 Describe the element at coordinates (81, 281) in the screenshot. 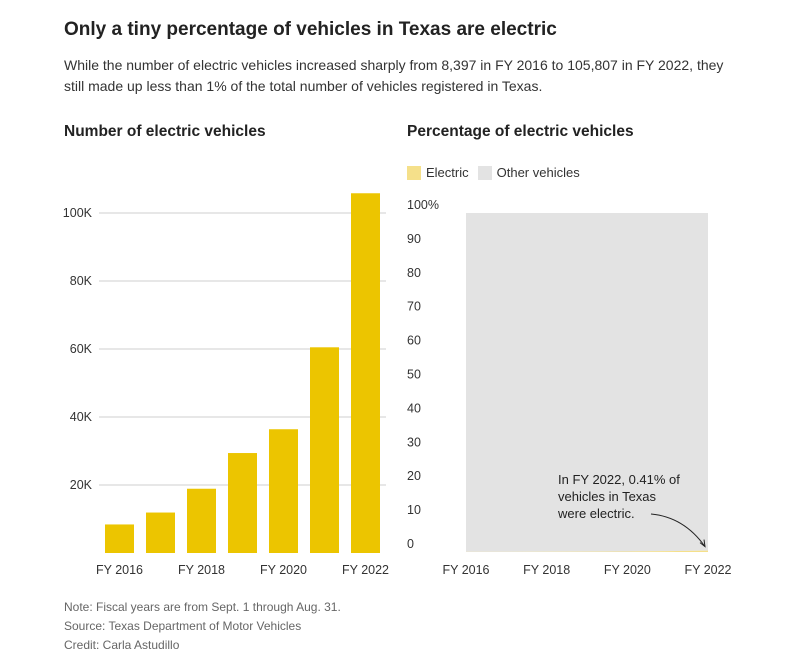

I see `bar-y-tick-label: 80K` at that location.